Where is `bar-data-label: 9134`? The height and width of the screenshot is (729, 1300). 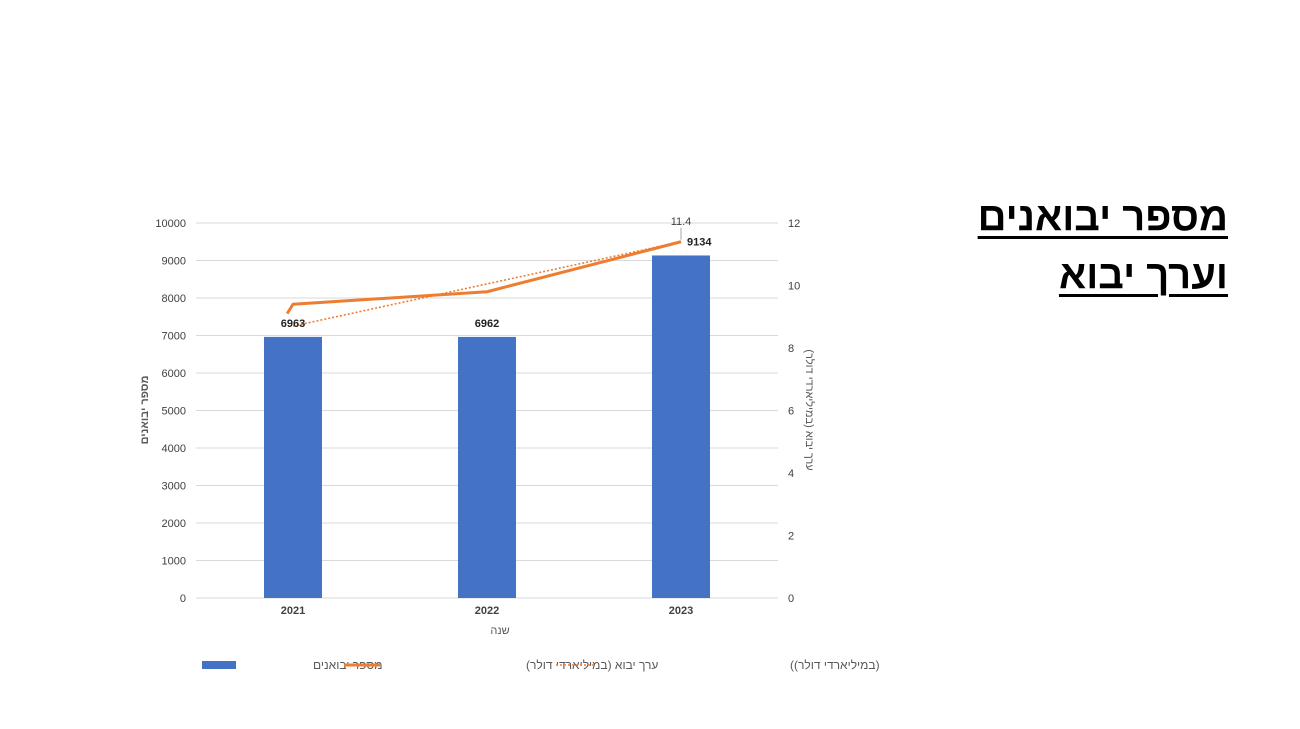 bar-data-label: 9134 is located at coordinates (699, 242).